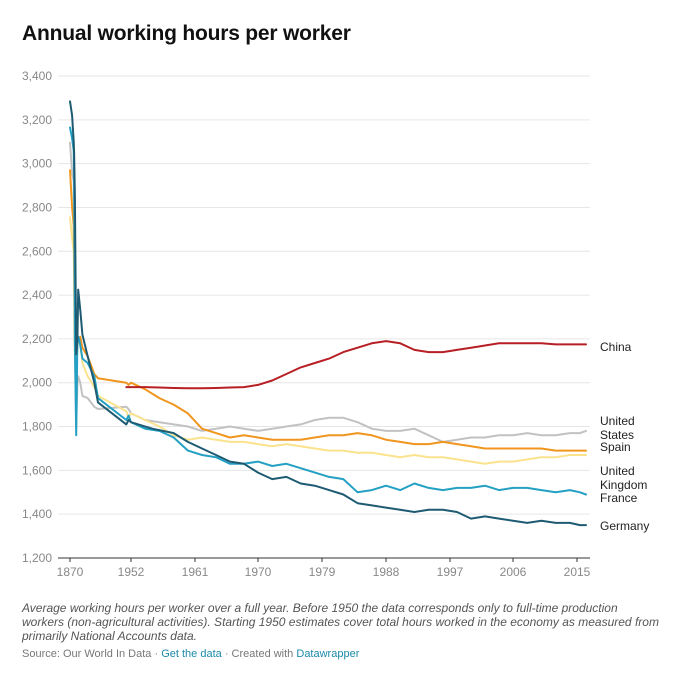  What do you see at coordinates (623, 478) in the screenshot?
I see `series-label-united-kingdom: United Kingdom` at bounding box center [623, 478].